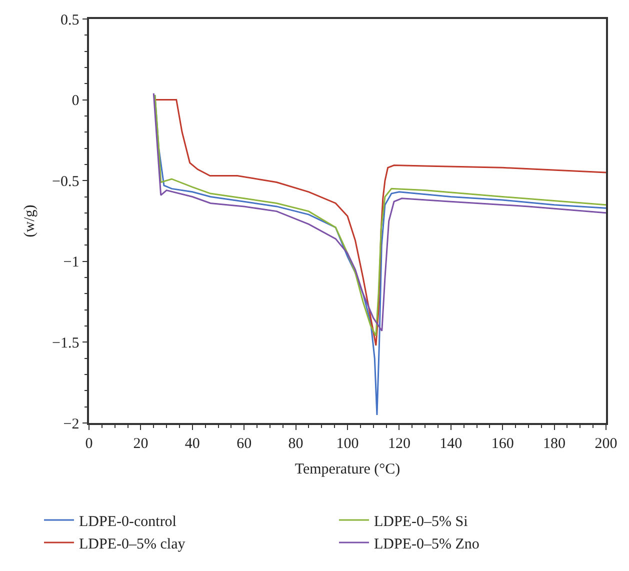  What do you see at coordinates (347, 444) in the screenshot?
I see `x-tick-label: 100` at bounding box center [347, 444].